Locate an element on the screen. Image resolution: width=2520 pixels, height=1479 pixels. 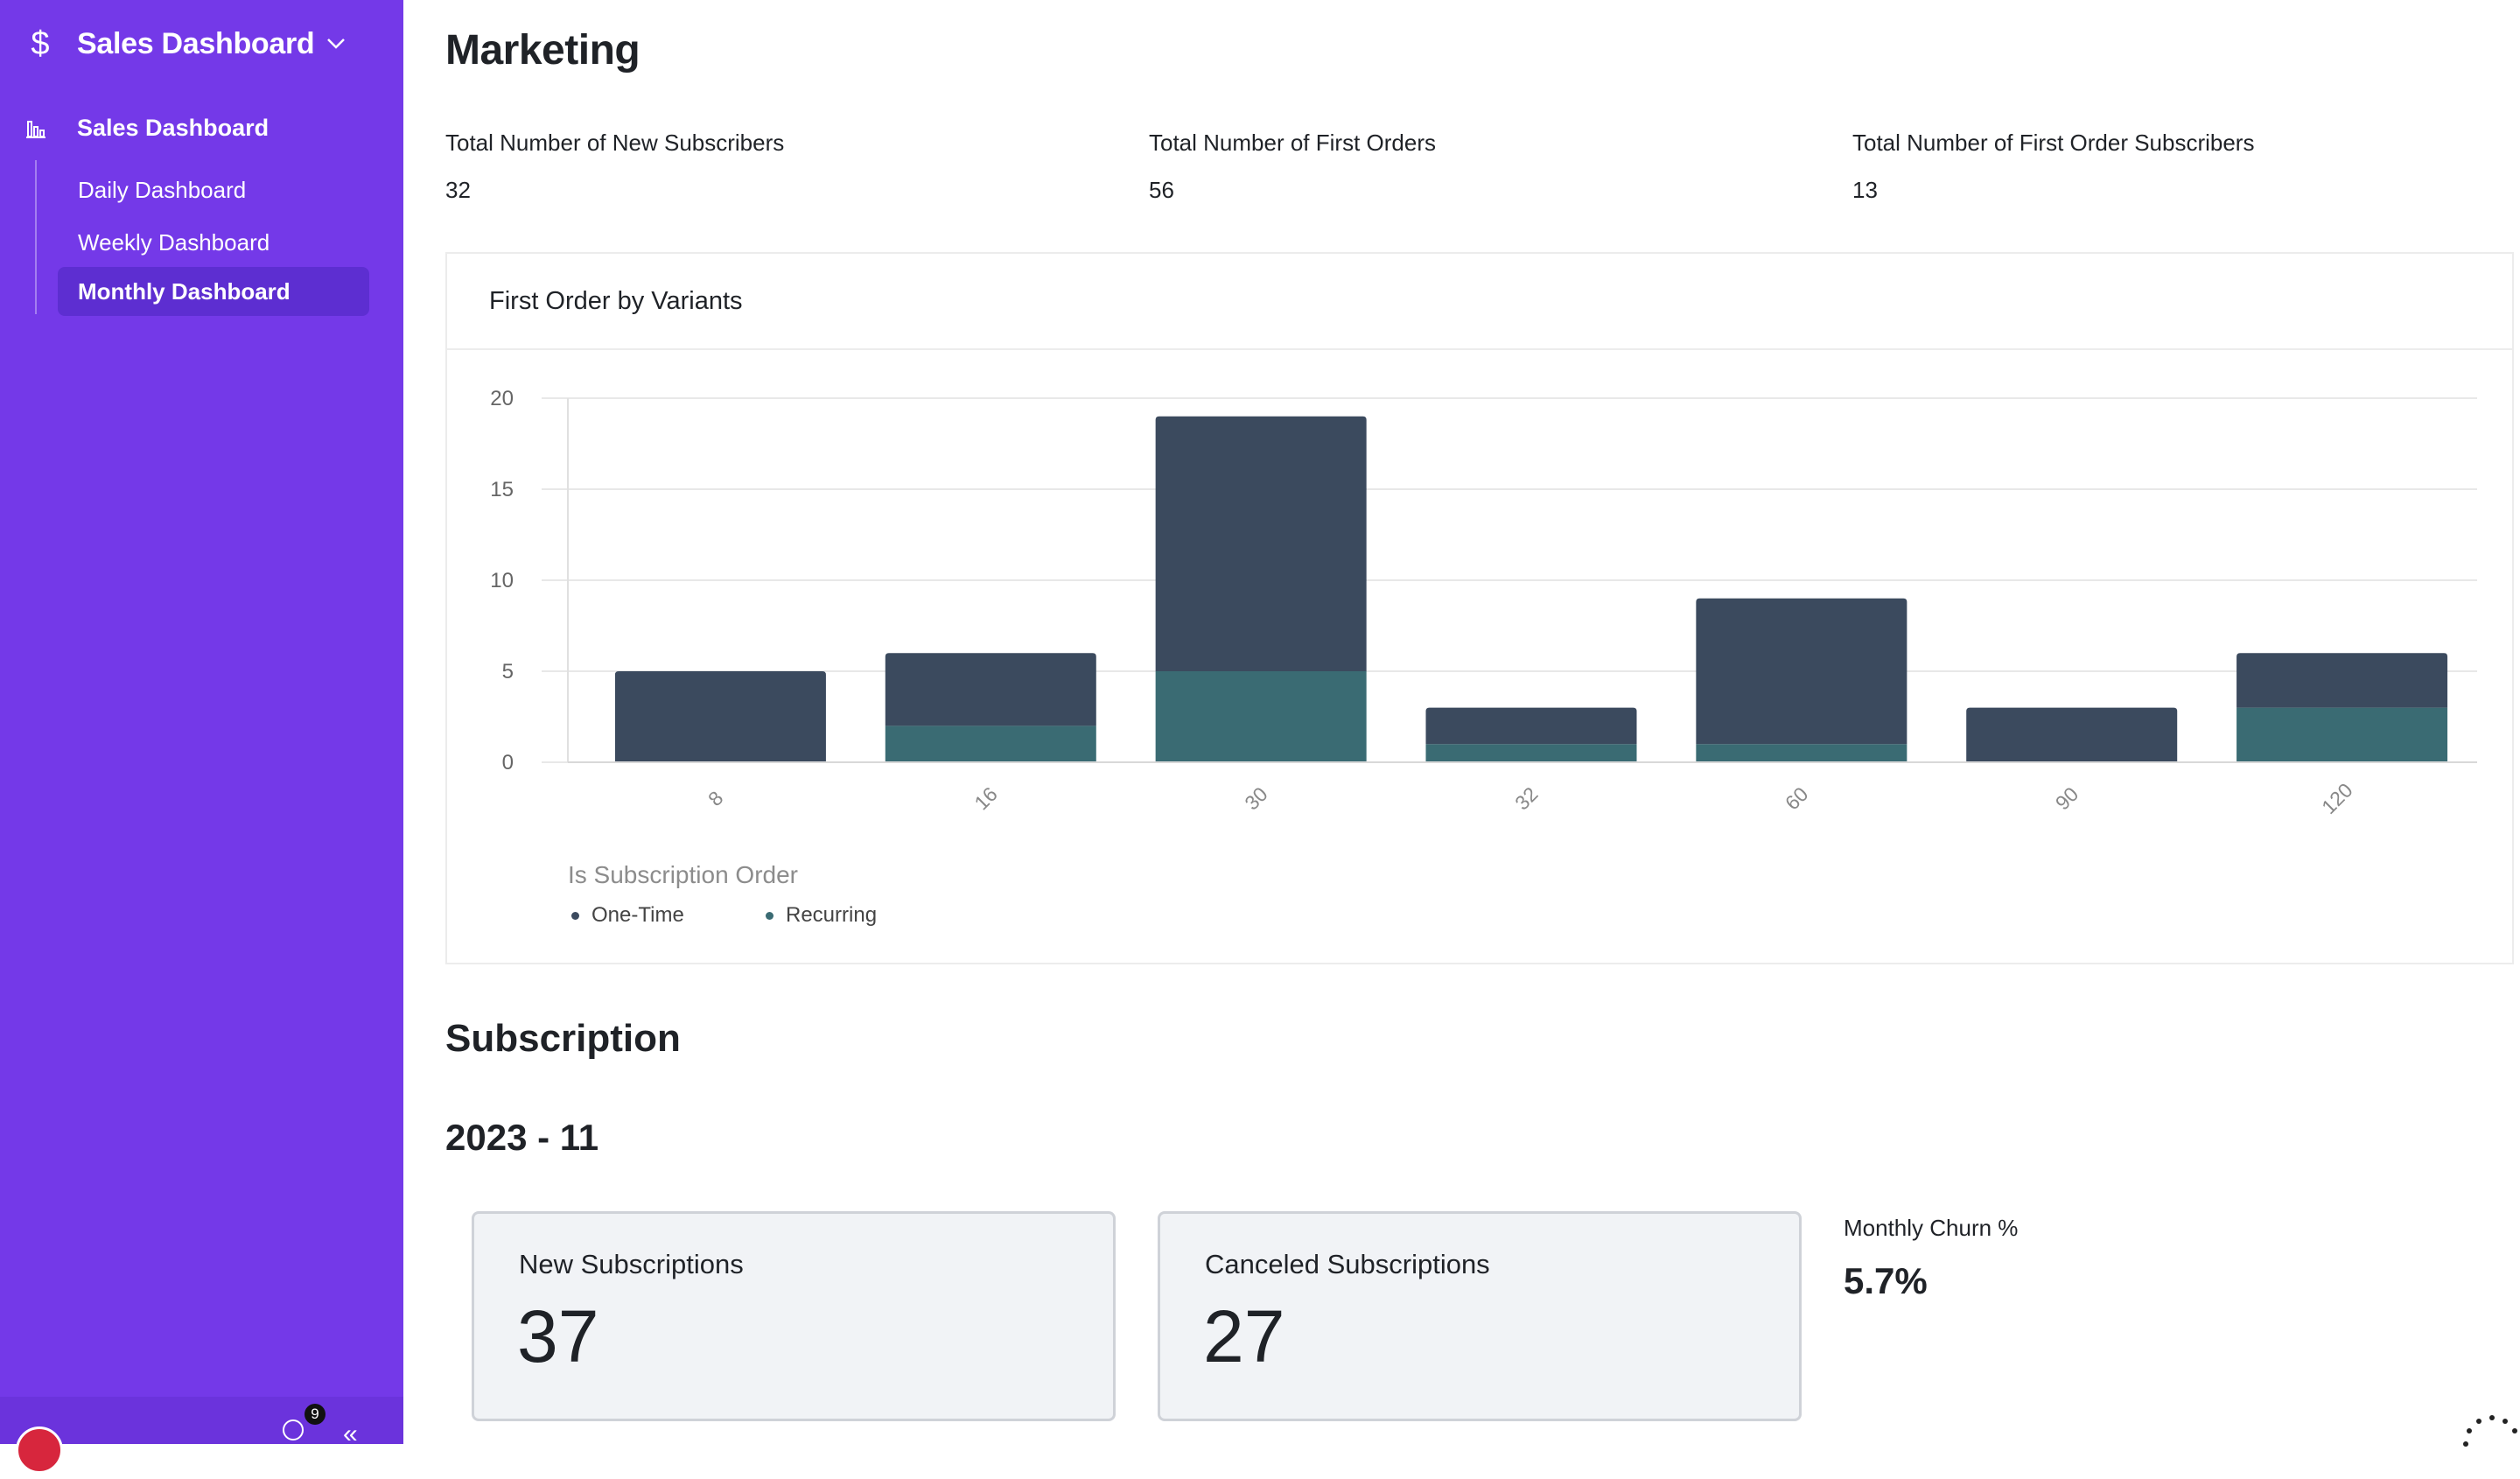
bar-chart-icon is located at coordinates (35, 128).